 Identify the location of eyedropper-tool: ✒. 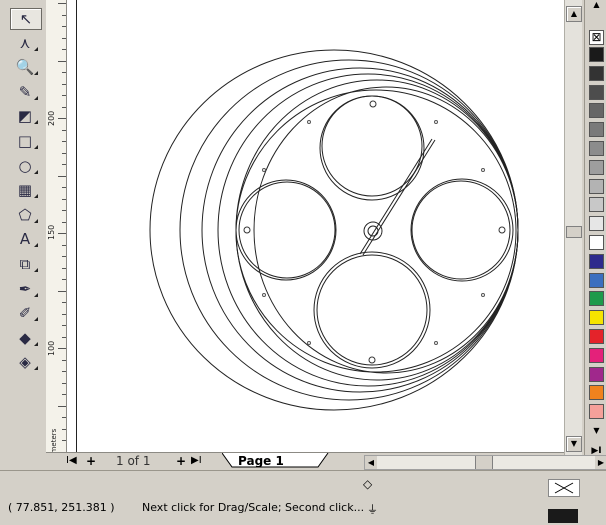
(25, 289).